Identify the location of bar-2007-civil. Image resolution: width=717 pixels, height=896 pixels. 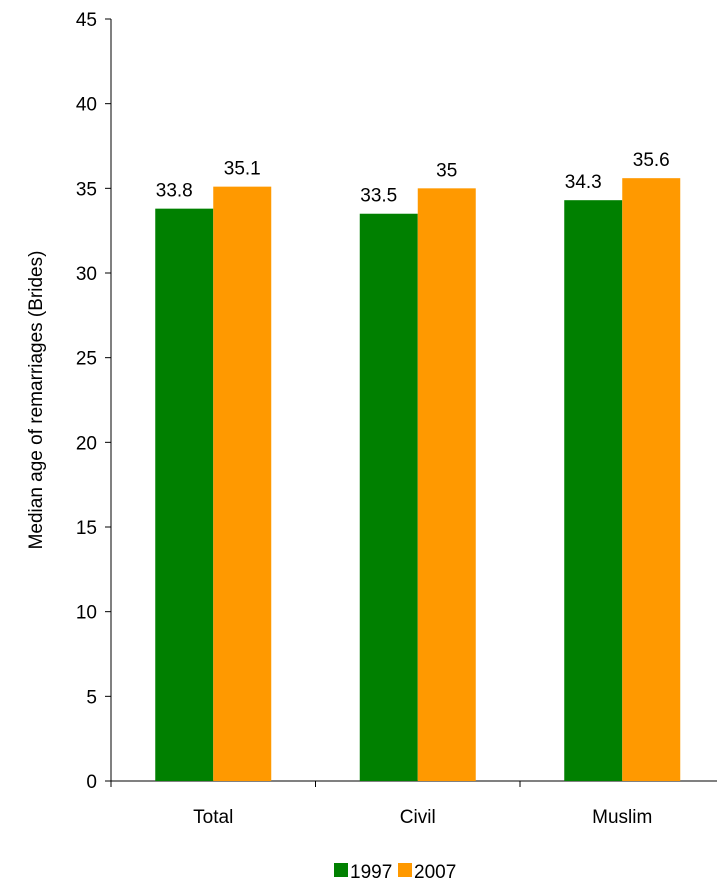
(446, 485).